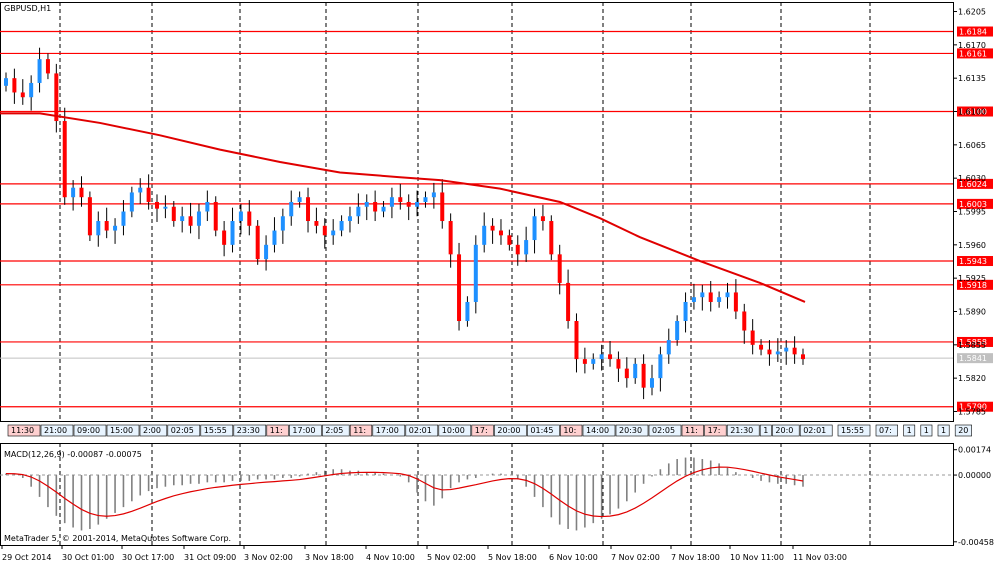 This screenshot has width=1000, height=567. Describe the element at coordinates (390, 557) in the screenshot. I see `x-tick-label: 4 Nov 10:00` at that location.